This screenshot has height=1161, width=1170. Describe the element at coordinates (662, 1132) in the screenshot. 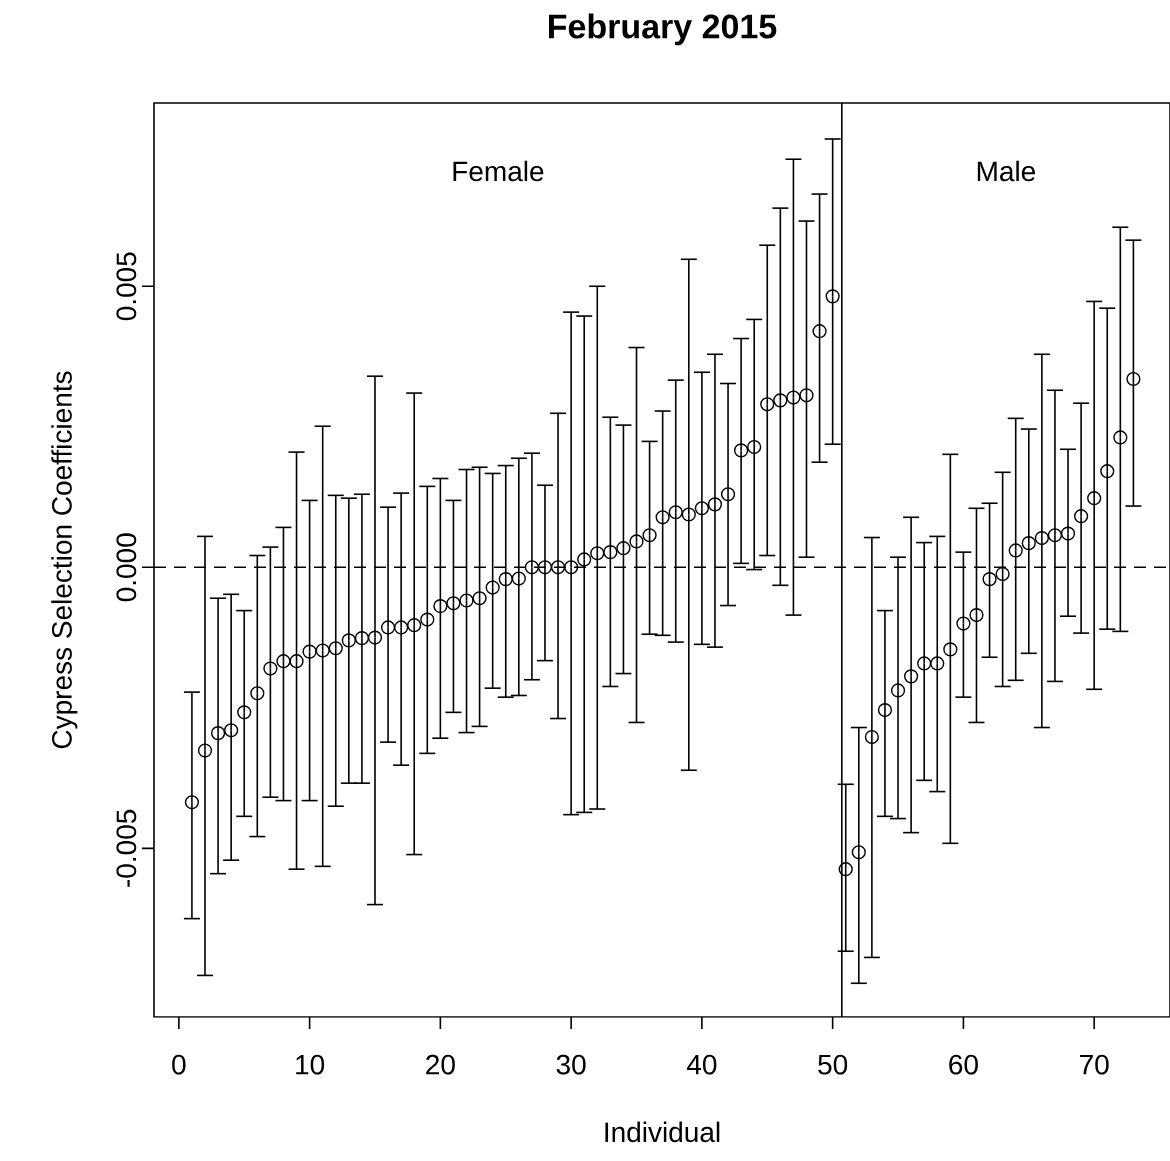

I see `x-axis-title: Individual` at that location.